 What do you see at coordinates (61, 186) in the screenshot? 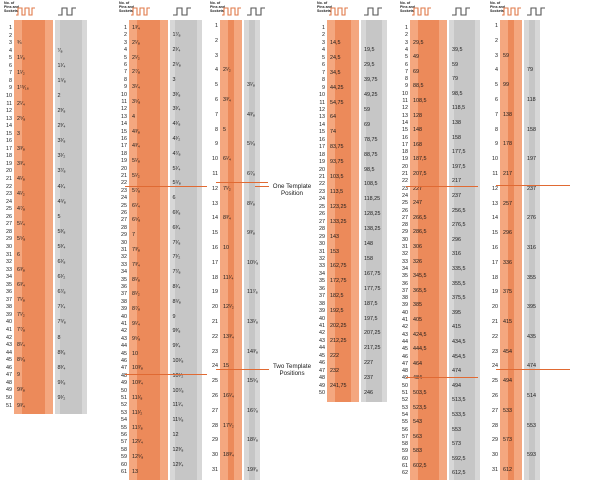
I see `gray-value: 4¹⁄₄` at bounding box center [61, 186].